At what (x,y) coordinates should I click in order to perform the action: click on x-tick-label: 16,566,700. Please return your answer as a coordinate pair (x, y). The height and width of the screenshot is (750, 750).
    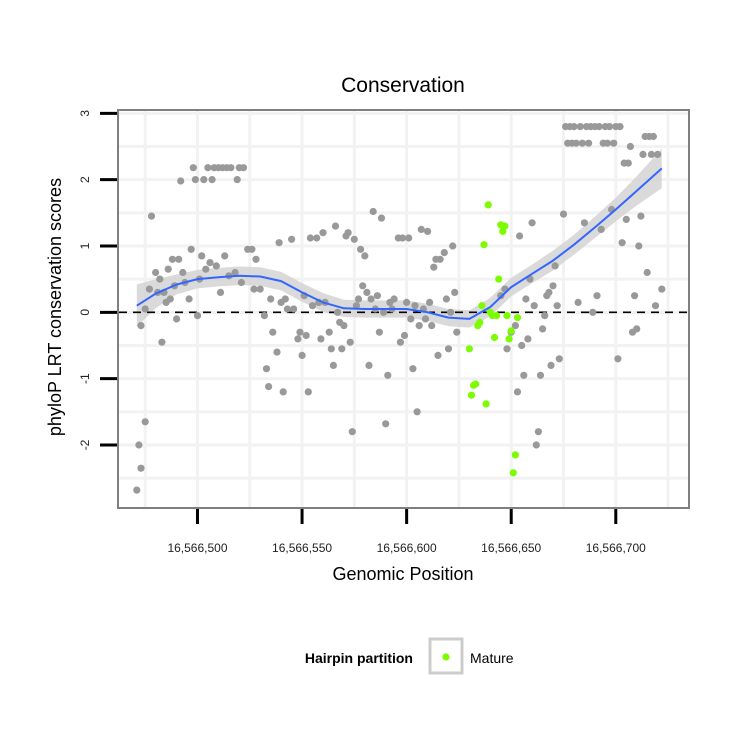
    Looking at the image, I should click on (616, 548).